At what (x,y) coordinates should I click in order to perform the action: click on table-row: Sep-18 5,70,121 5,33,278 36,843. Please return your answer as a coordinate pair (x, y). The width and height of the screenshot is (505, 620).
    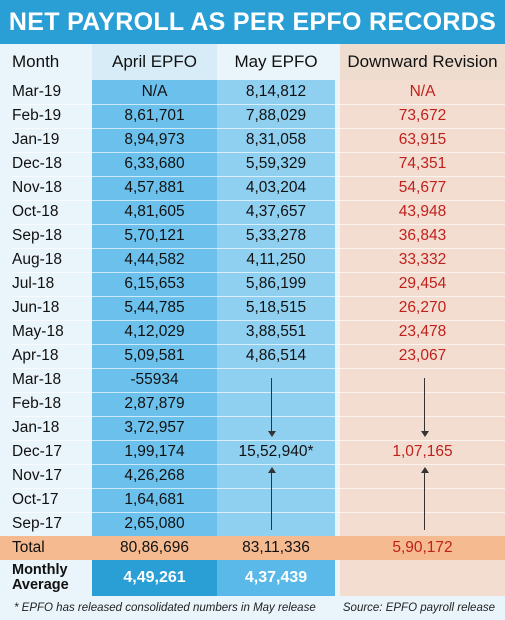
    Looking at the image, I should click on (252, 236).